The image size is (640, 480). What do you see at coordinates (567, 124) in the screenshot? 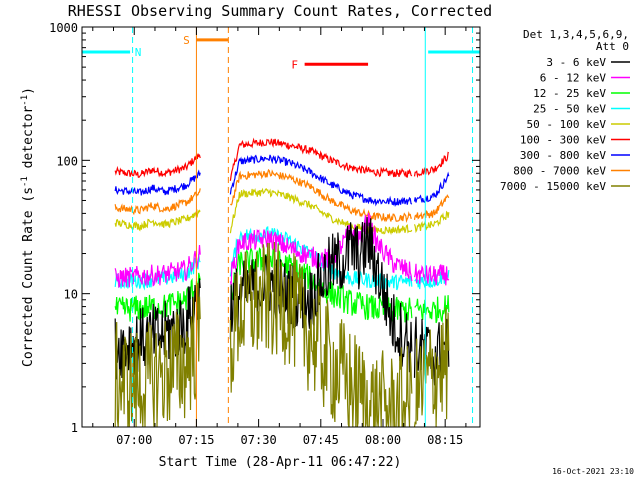
I see `legend-label-4: 50 - 100 keV` at bounding box center [567, 124].